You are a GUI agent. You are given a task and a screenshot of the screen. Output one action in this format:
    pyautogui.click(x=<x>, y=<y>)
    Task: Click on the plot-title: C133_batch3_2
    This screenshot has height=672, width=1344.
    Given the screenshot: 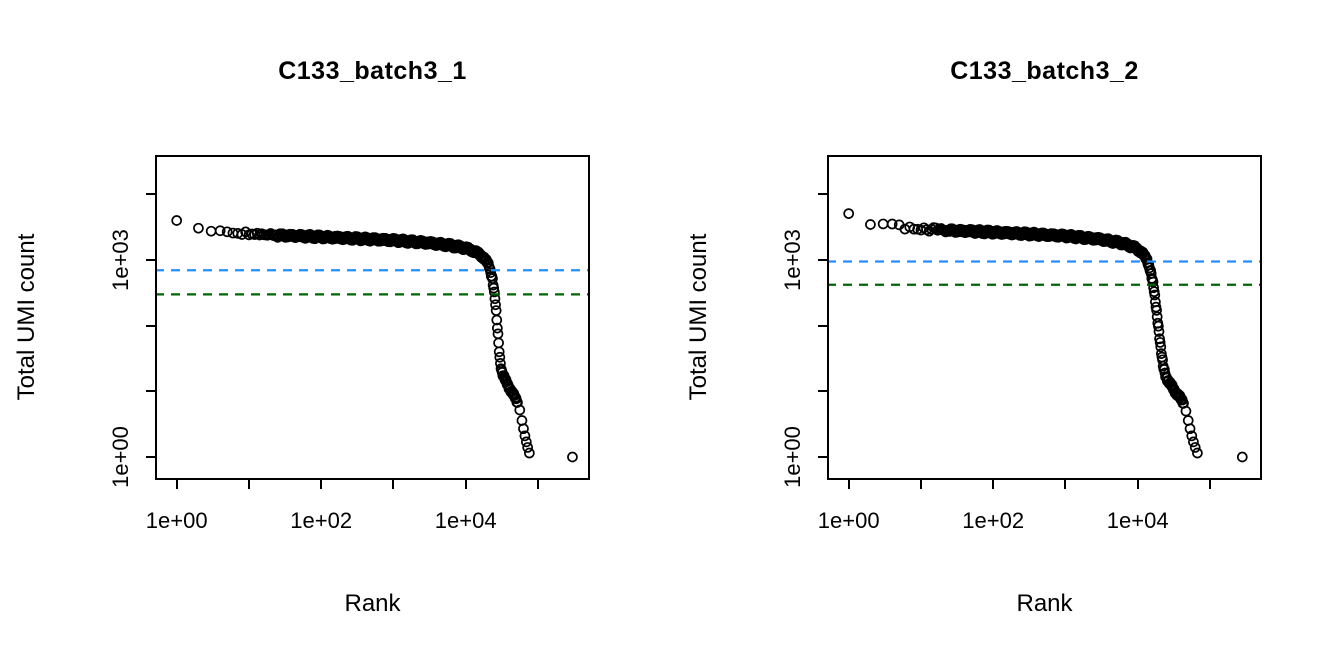 What is the action you would take?
    pyautogui.click(x=1044, y=71)
    